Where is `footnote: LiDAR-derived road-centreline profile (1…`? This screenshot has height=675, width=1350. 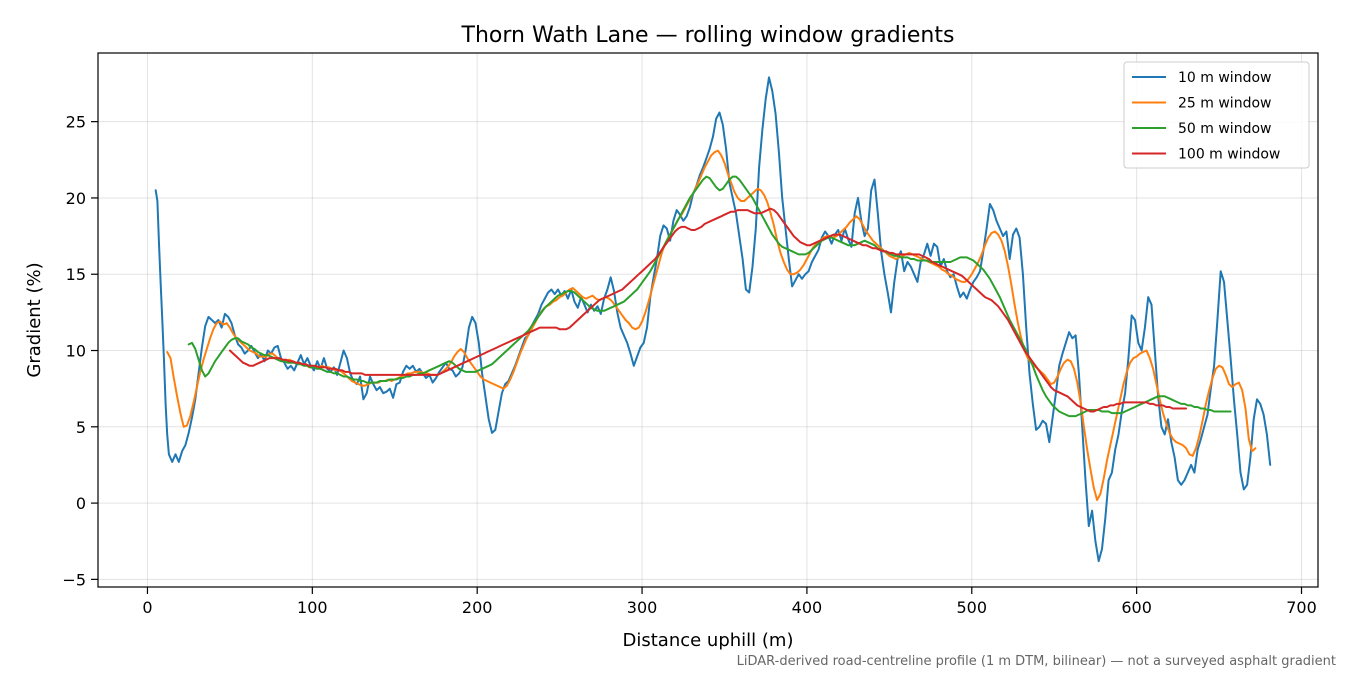 footnote: LiDAR-derived road-centreline profile (1… is located at coordinates (1036, 661).